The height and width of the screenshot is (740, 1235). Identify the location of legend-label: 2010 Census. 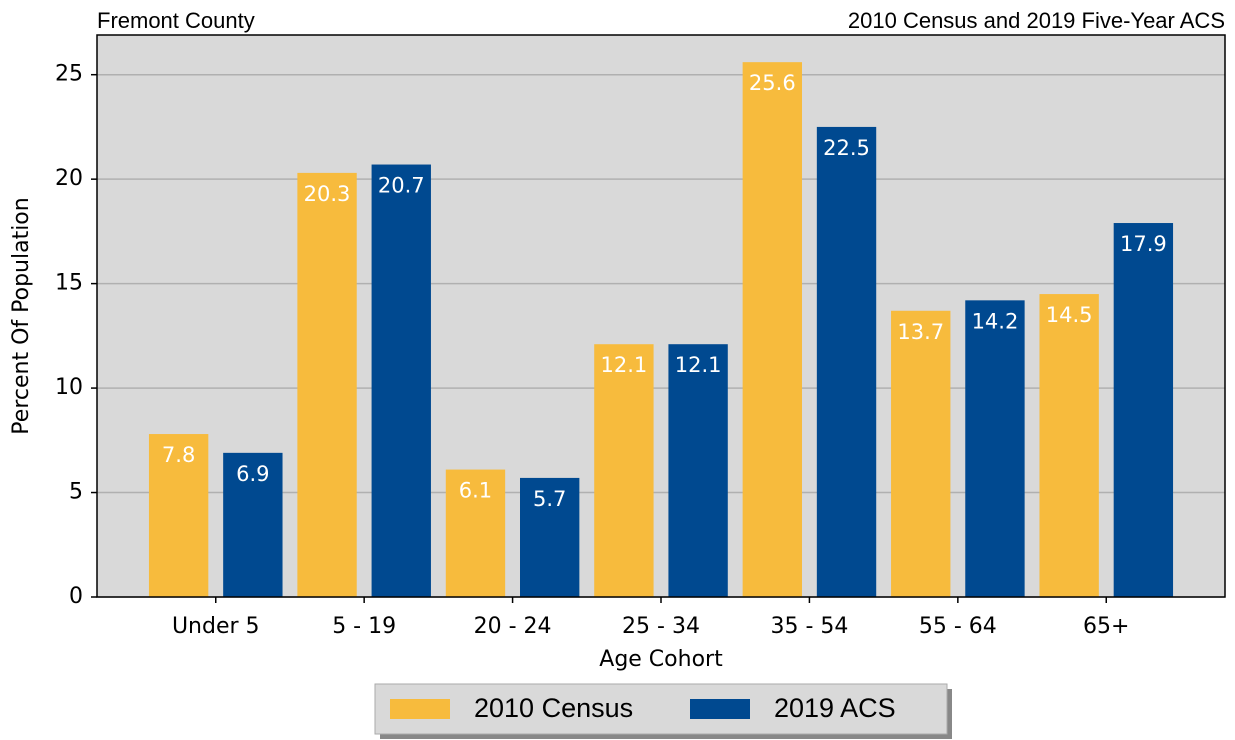
(553, 708).